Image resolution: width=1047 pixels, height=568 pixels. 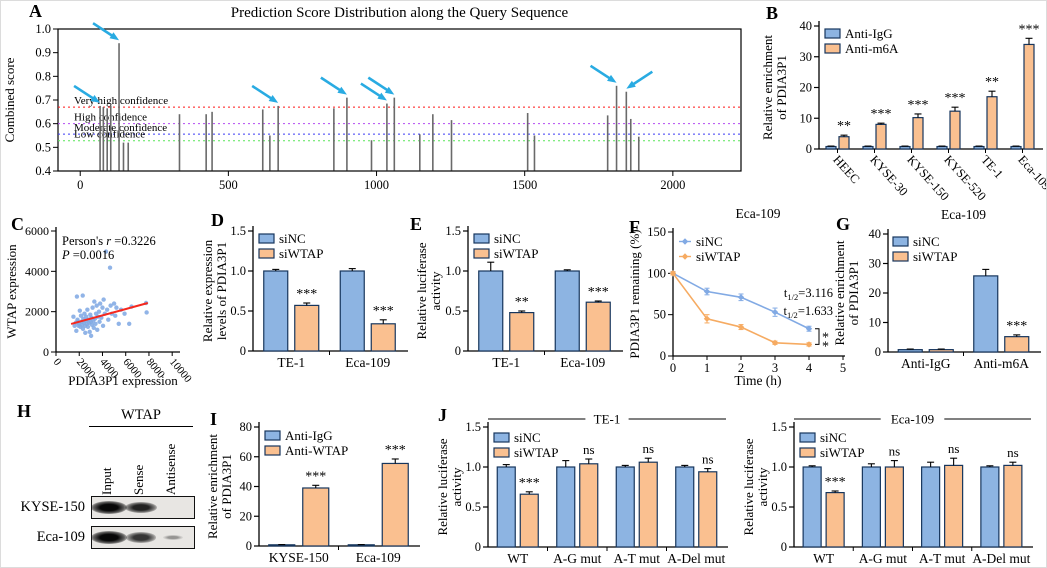 I want to click on blot-row-label-eca109: Eca-109, so click(x=60, y=537).